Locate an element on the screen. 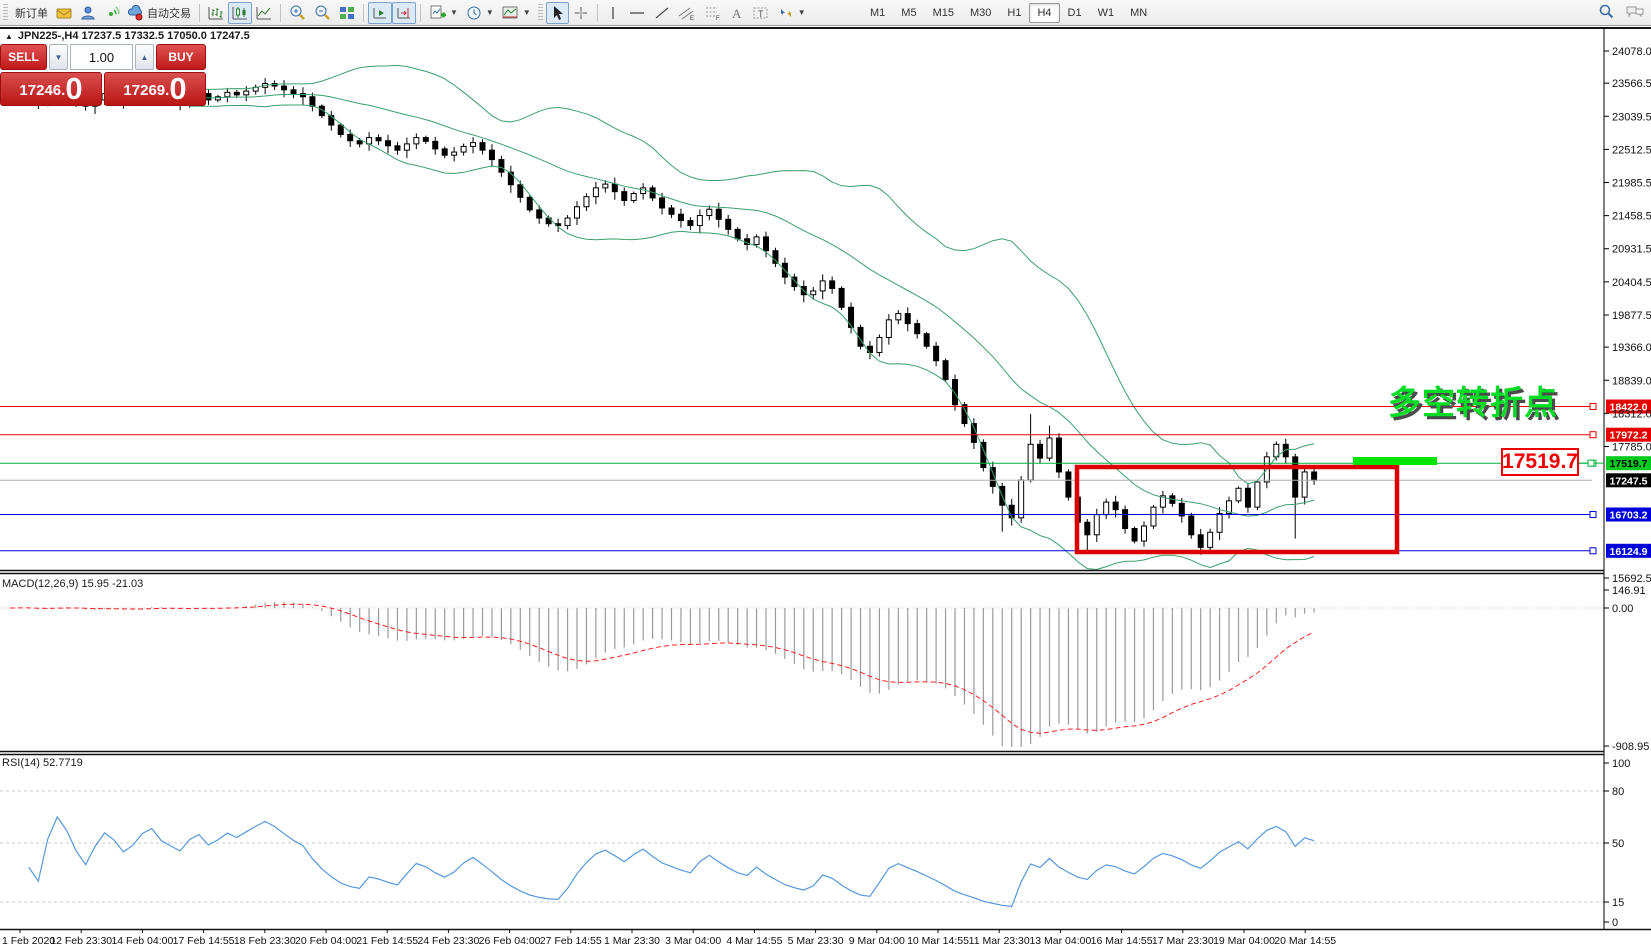  price-callout-box: 17519.7 is located at coordinates (1540, 462).